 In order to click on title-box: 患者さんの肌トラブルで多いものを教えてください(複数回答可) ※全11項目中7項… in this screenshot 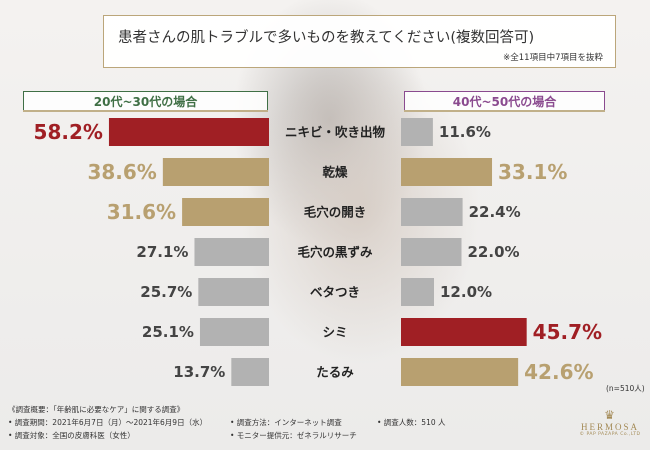, I will do `click(359, 41)`.